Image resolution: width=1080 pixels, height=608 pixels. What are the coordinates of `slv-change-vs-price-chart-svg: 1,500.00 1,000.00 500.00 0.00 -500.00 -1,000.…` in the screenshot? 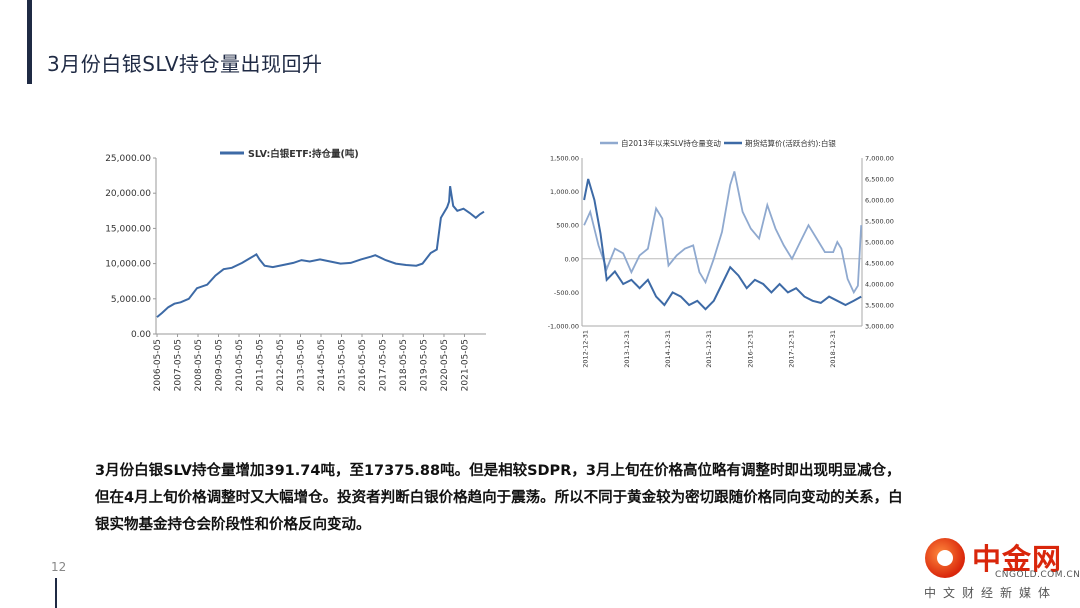 It's located at (721, 253).